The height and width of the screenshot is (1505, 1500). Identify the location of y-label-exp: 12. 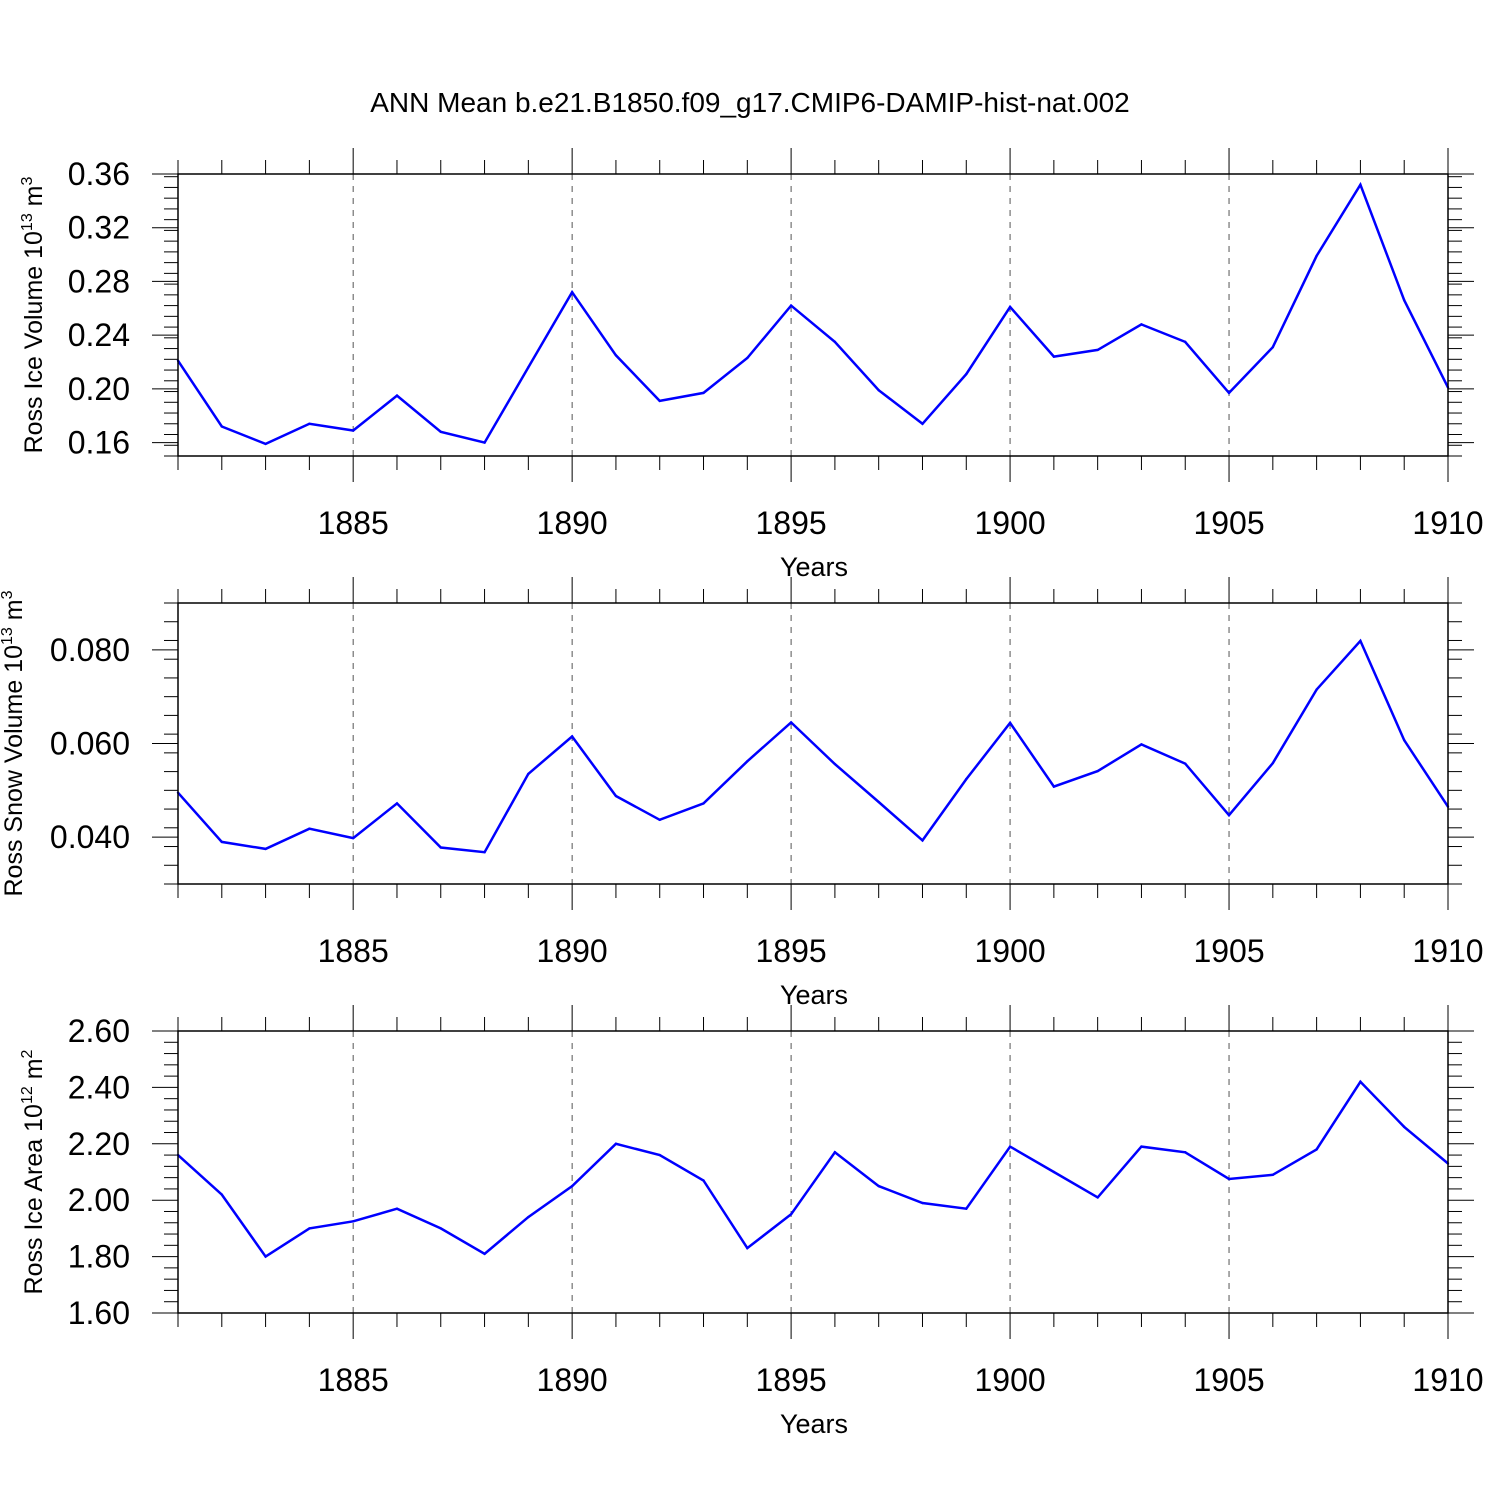
(27, 1095).